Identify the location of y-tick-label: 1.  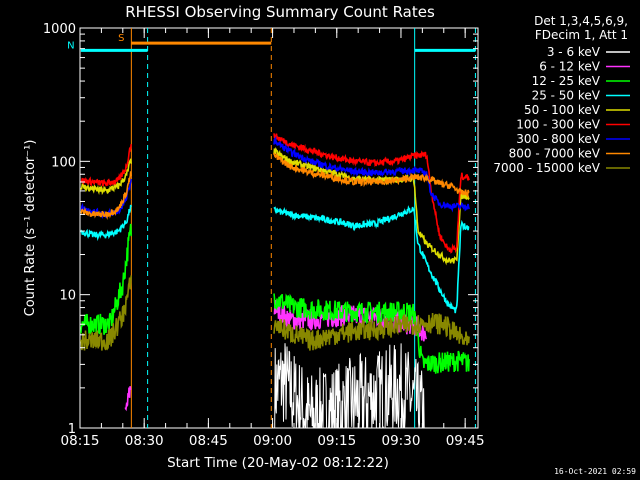
(72, 429).